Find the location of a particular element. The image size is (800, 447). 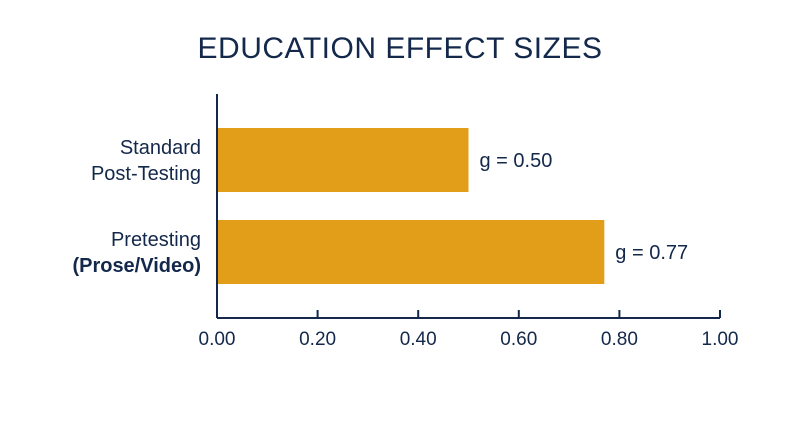

category-label-2-line-1: Pretesting is located at coordinates (156, 240).